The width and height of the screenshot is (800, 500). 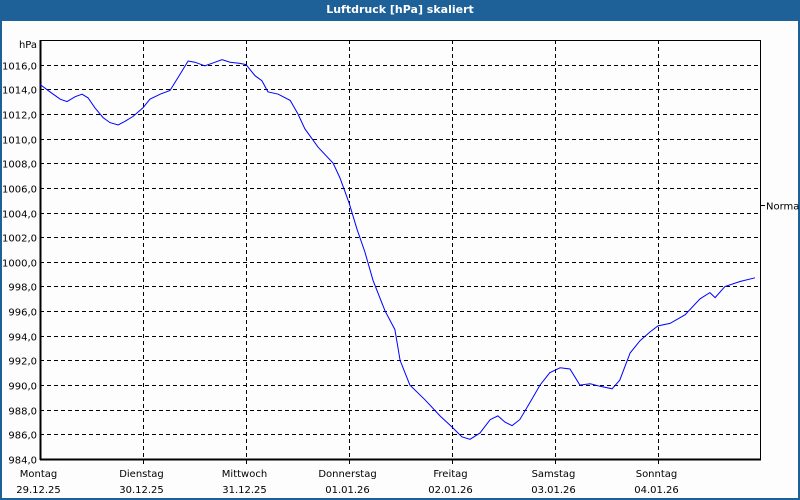 What do you see at coordinates (19, 165) in the screenshot?
I see `y-tick-label: 1008,0` at bounding box center [19, 165].